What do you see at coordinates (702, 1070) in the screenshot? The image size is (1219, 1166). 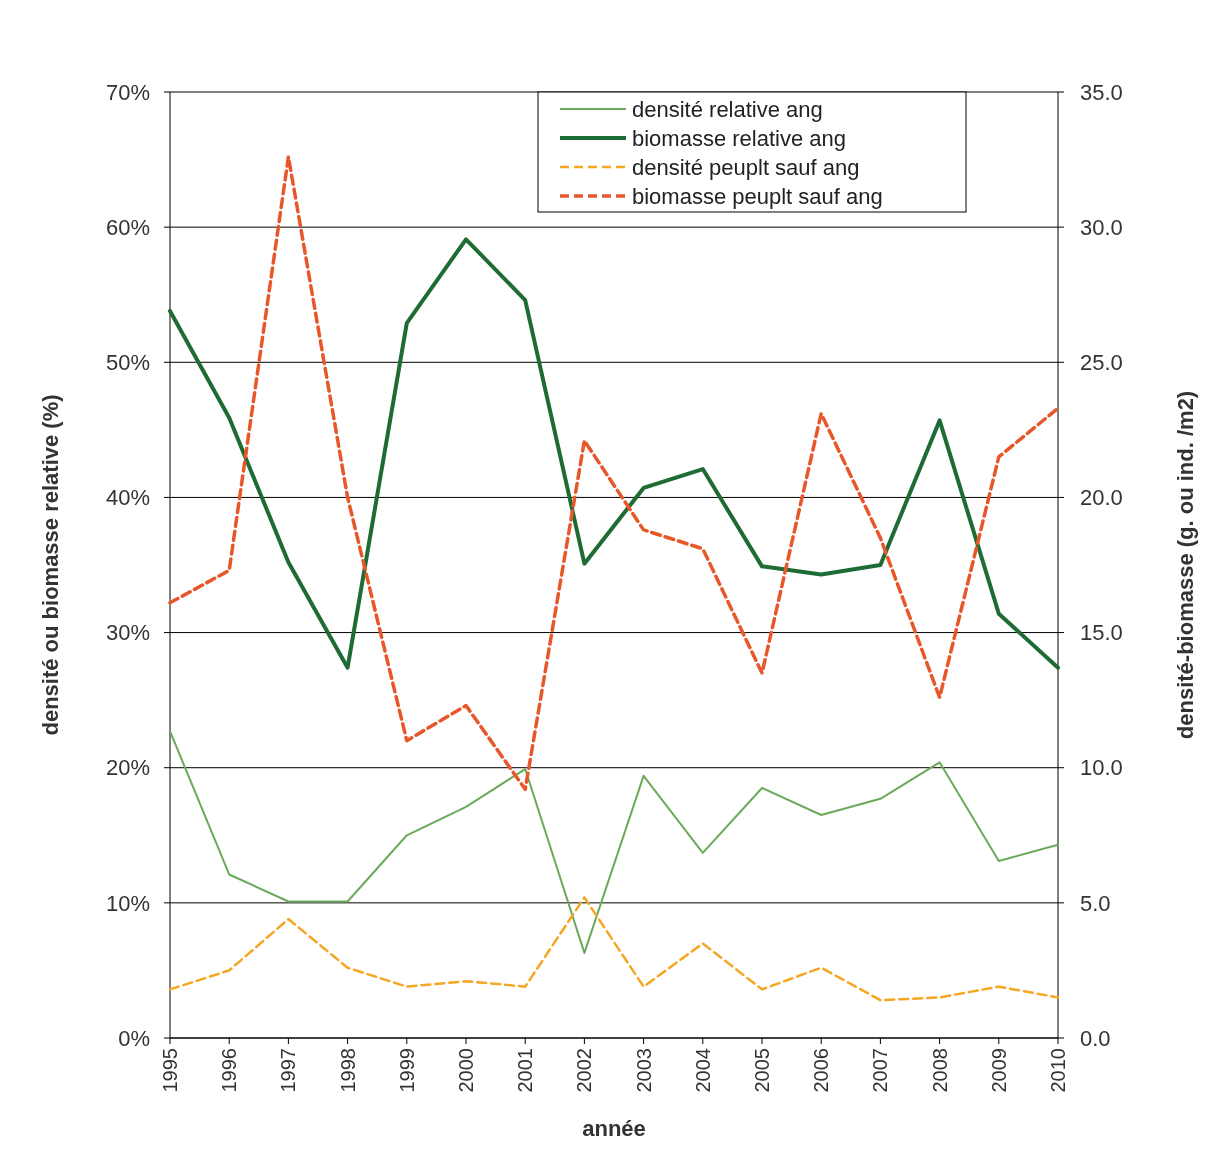 I see `x-tick-label: 2004` at bounding box center [702, 1070].